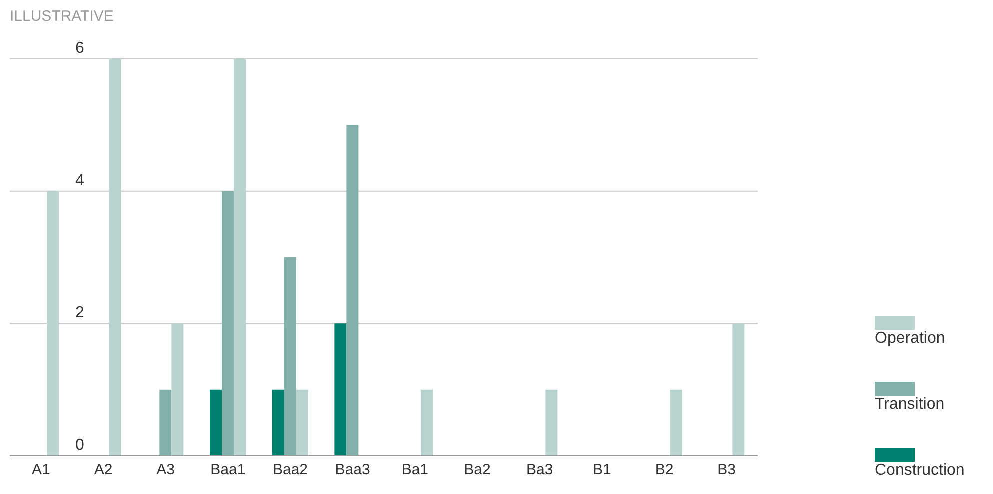  What do you see at coordinates (228, 470) in the screenshot?
I see `x-tick-label: Baa1` at bounding box center [228, 470].